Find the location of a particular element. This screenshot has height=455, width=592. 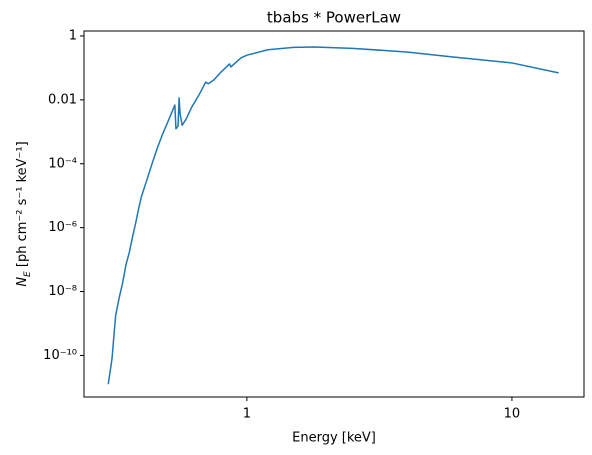

y-tick-label: 10⁻⁸ is located at coordinates (62, 291).